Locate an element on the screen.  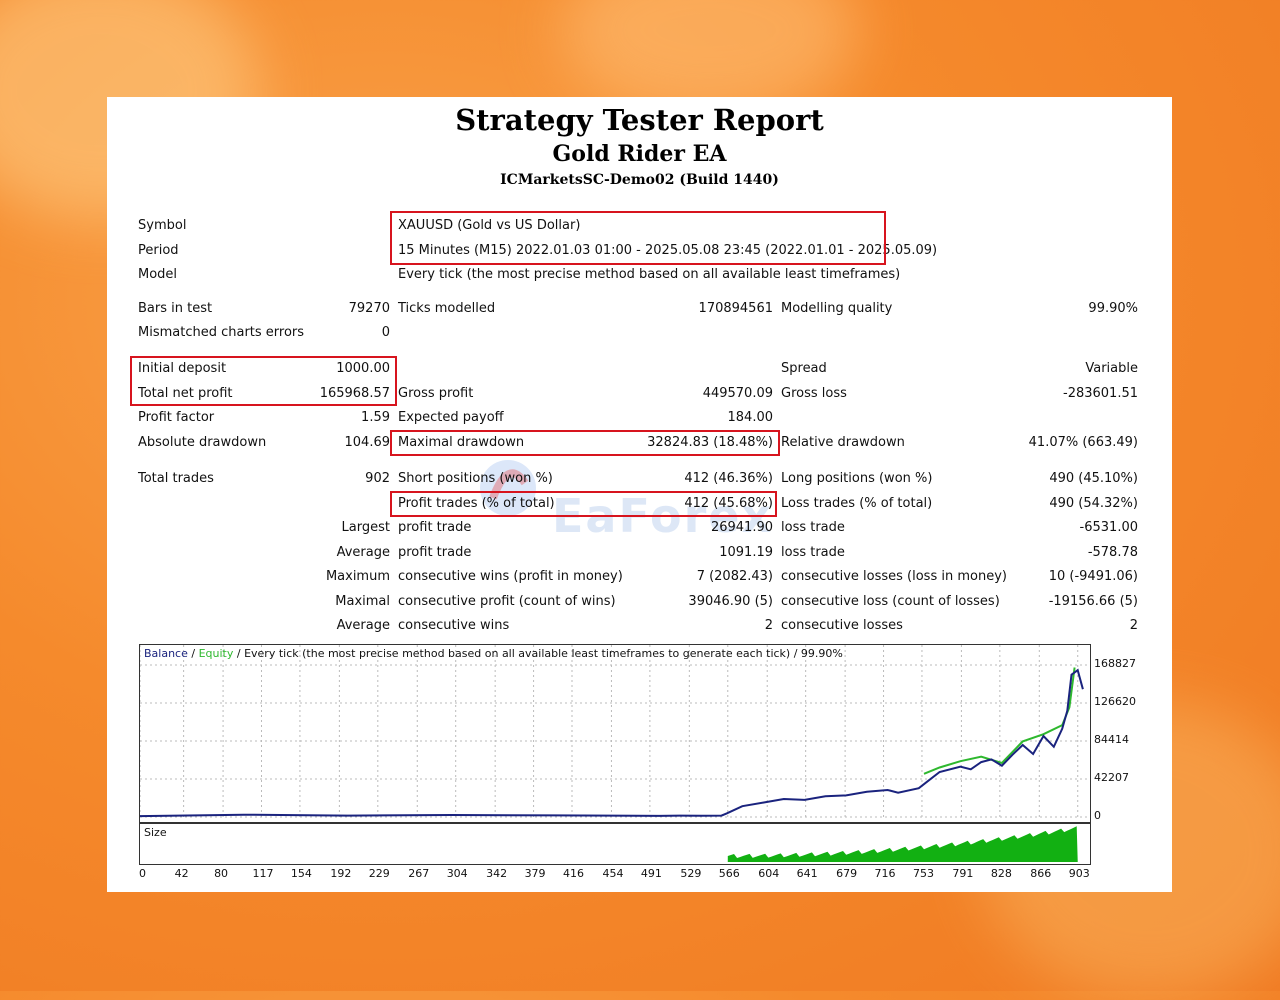
size-label: Size is located at coordinates (155, 832).